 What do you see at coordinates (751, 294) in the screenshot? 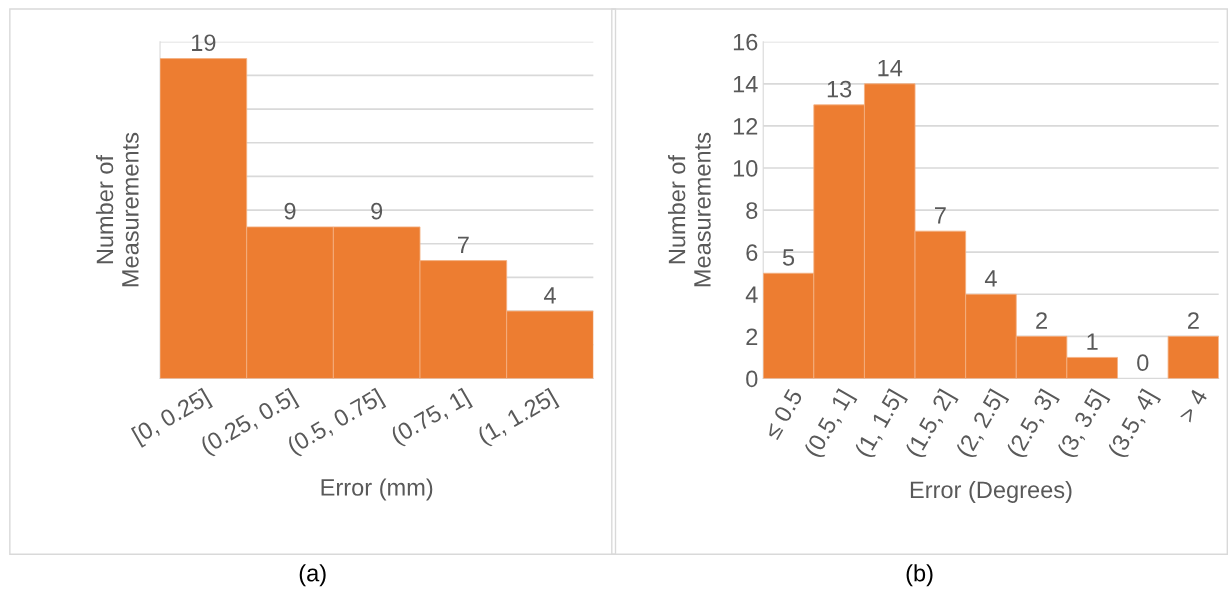
I see `y-tick-label: 4` at bounding box center [751, 294].